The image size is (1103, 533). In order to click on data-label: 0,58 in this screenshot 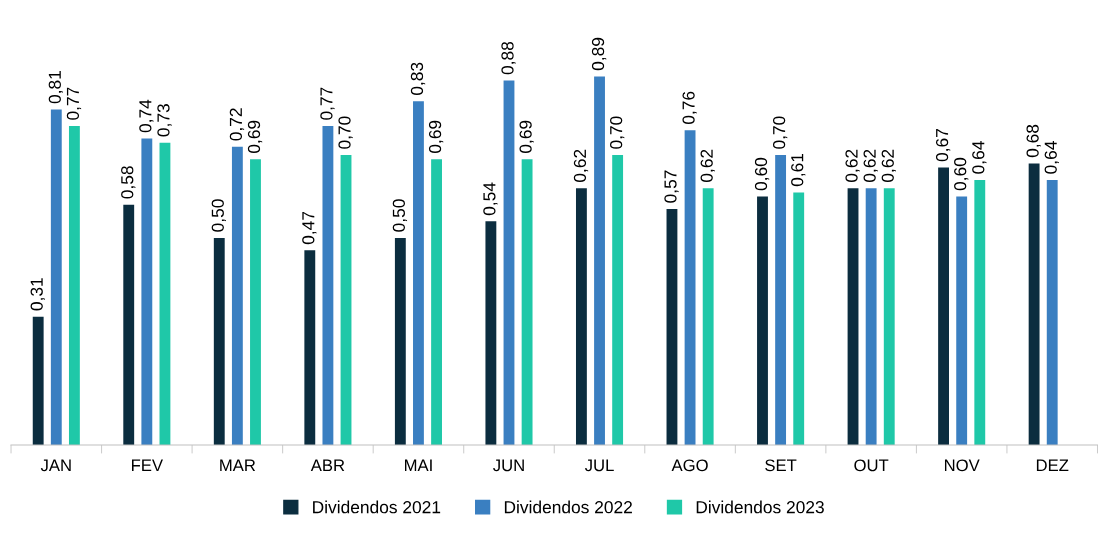, I will do `click(128, 182)`.